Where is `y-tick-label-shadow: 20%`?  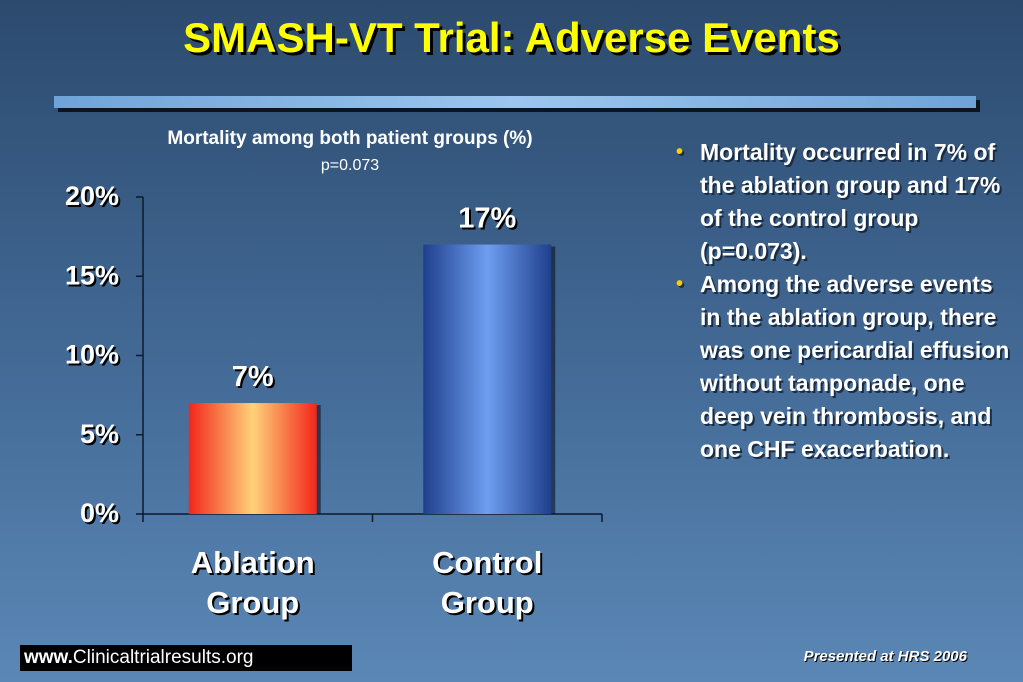
y-tick-label-shadow: 20% is located at coordinates (94, 198).